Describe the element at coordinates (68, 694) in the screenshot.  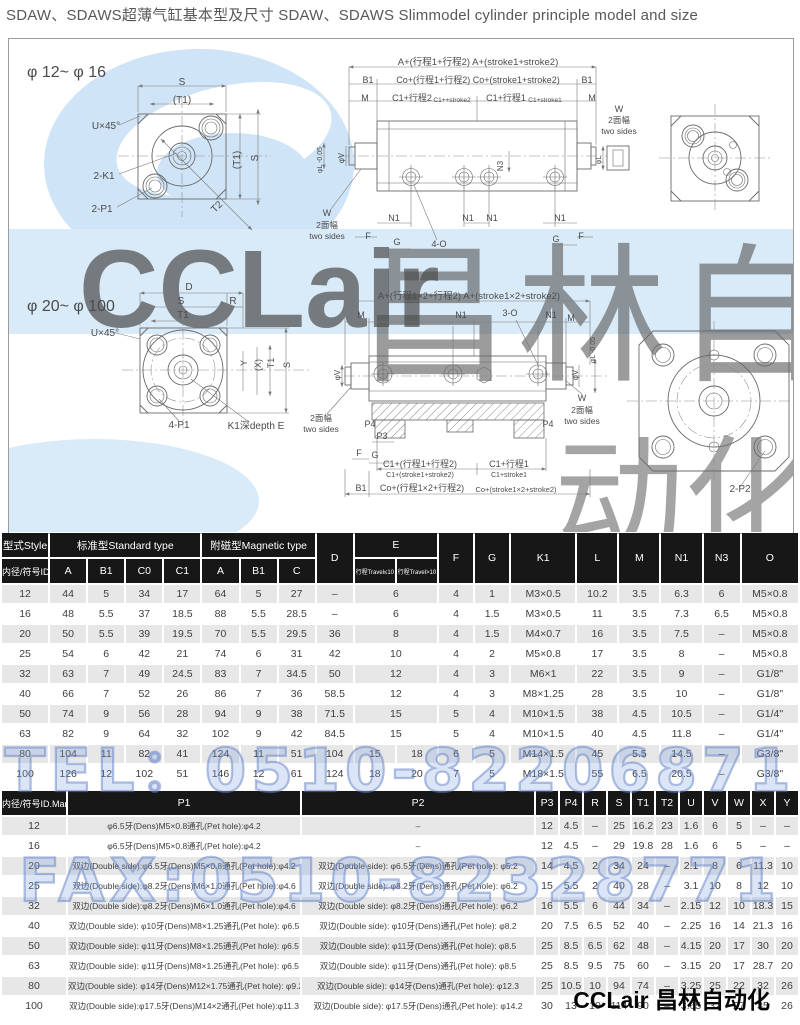
I see `cell-a: 66` at that location.